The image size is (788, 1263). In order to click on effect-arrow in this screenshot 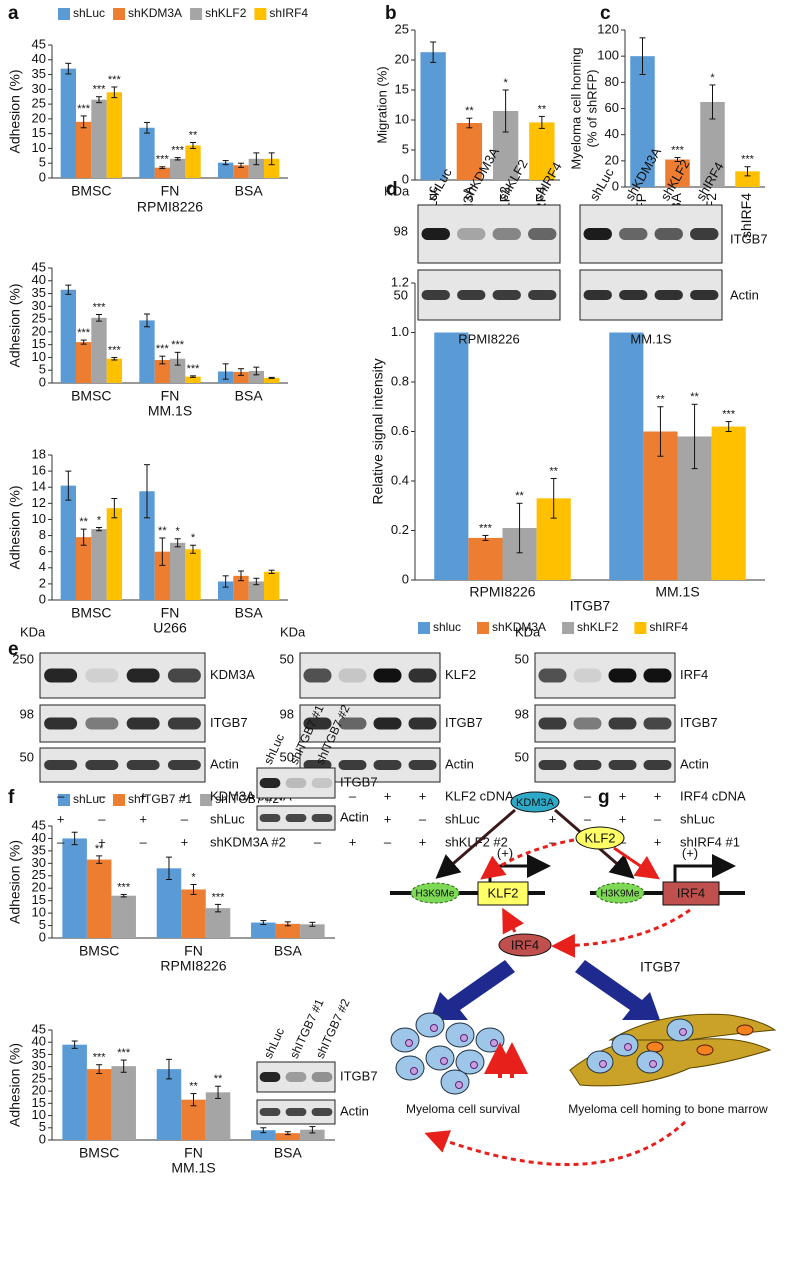, I will do `click(617, 990)`.